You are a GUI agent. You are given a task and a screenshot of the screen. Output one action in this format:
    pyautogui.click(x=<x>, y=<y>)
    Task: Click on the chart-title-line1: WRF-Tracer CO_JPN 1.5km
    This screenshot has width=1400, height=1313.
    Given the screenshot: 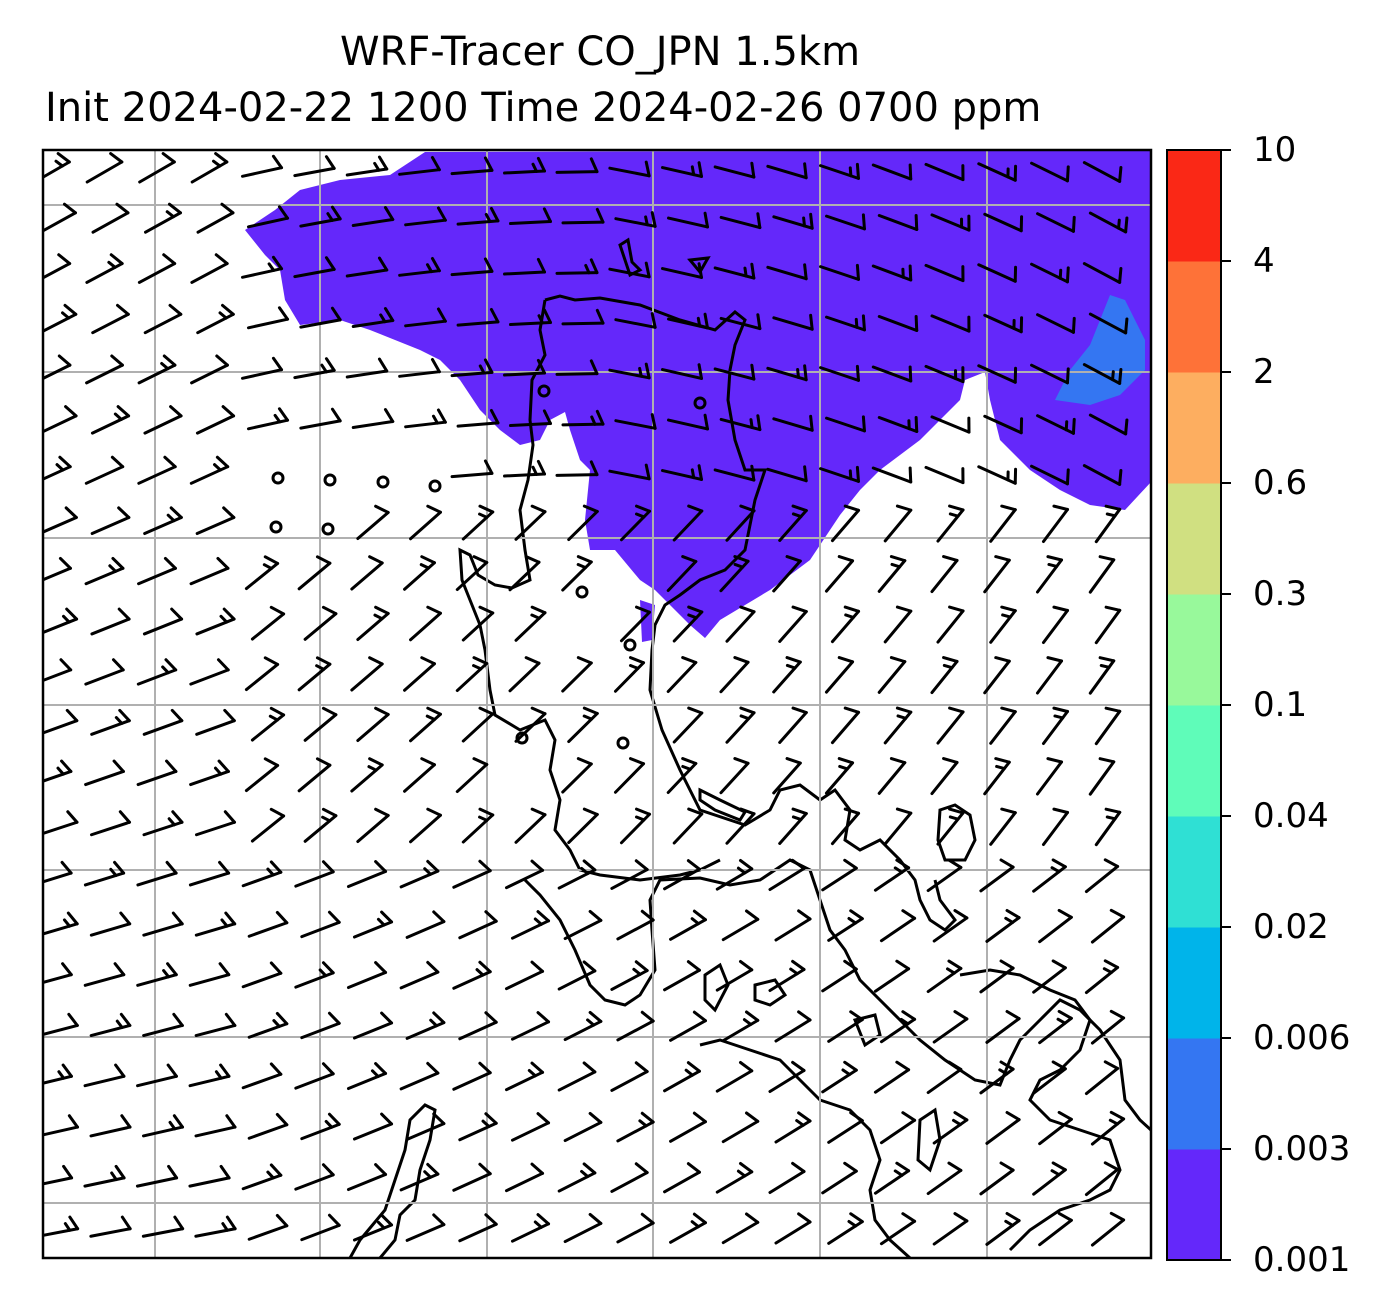 What is the action you would take?
    pyautogui.click(x=600, y=52)
    